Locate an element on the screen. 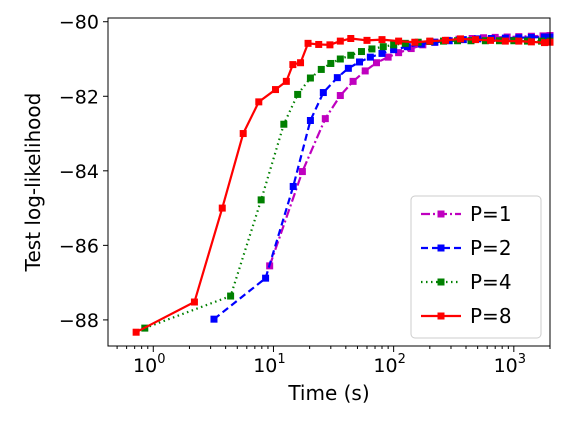 Image resolution: width=575 pixels, height=431 pixels. legend-box is located at coordinates (476, 267).